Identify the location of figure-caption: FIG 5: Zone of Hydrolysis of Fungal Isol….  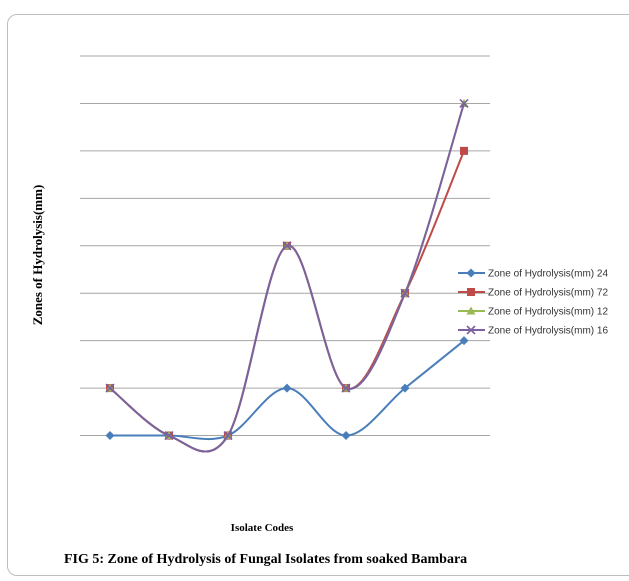
(266, 559).